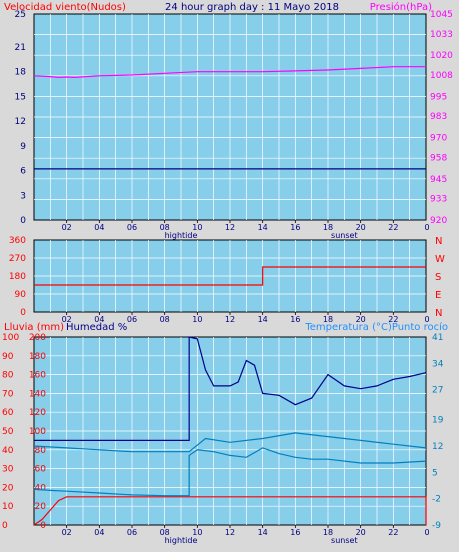 This screenshot has height=552, width=459. What do you see at coordinates (21, 295) in the screenshot?
I see `direction-axis-tick: 90` at bounding box center [21, 295].